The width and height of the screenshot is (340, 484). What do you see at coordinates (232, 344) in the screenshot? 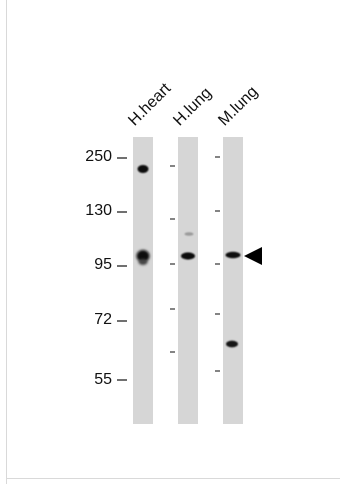
I see `band-m-lung-low` at bounding box center [232, 344].